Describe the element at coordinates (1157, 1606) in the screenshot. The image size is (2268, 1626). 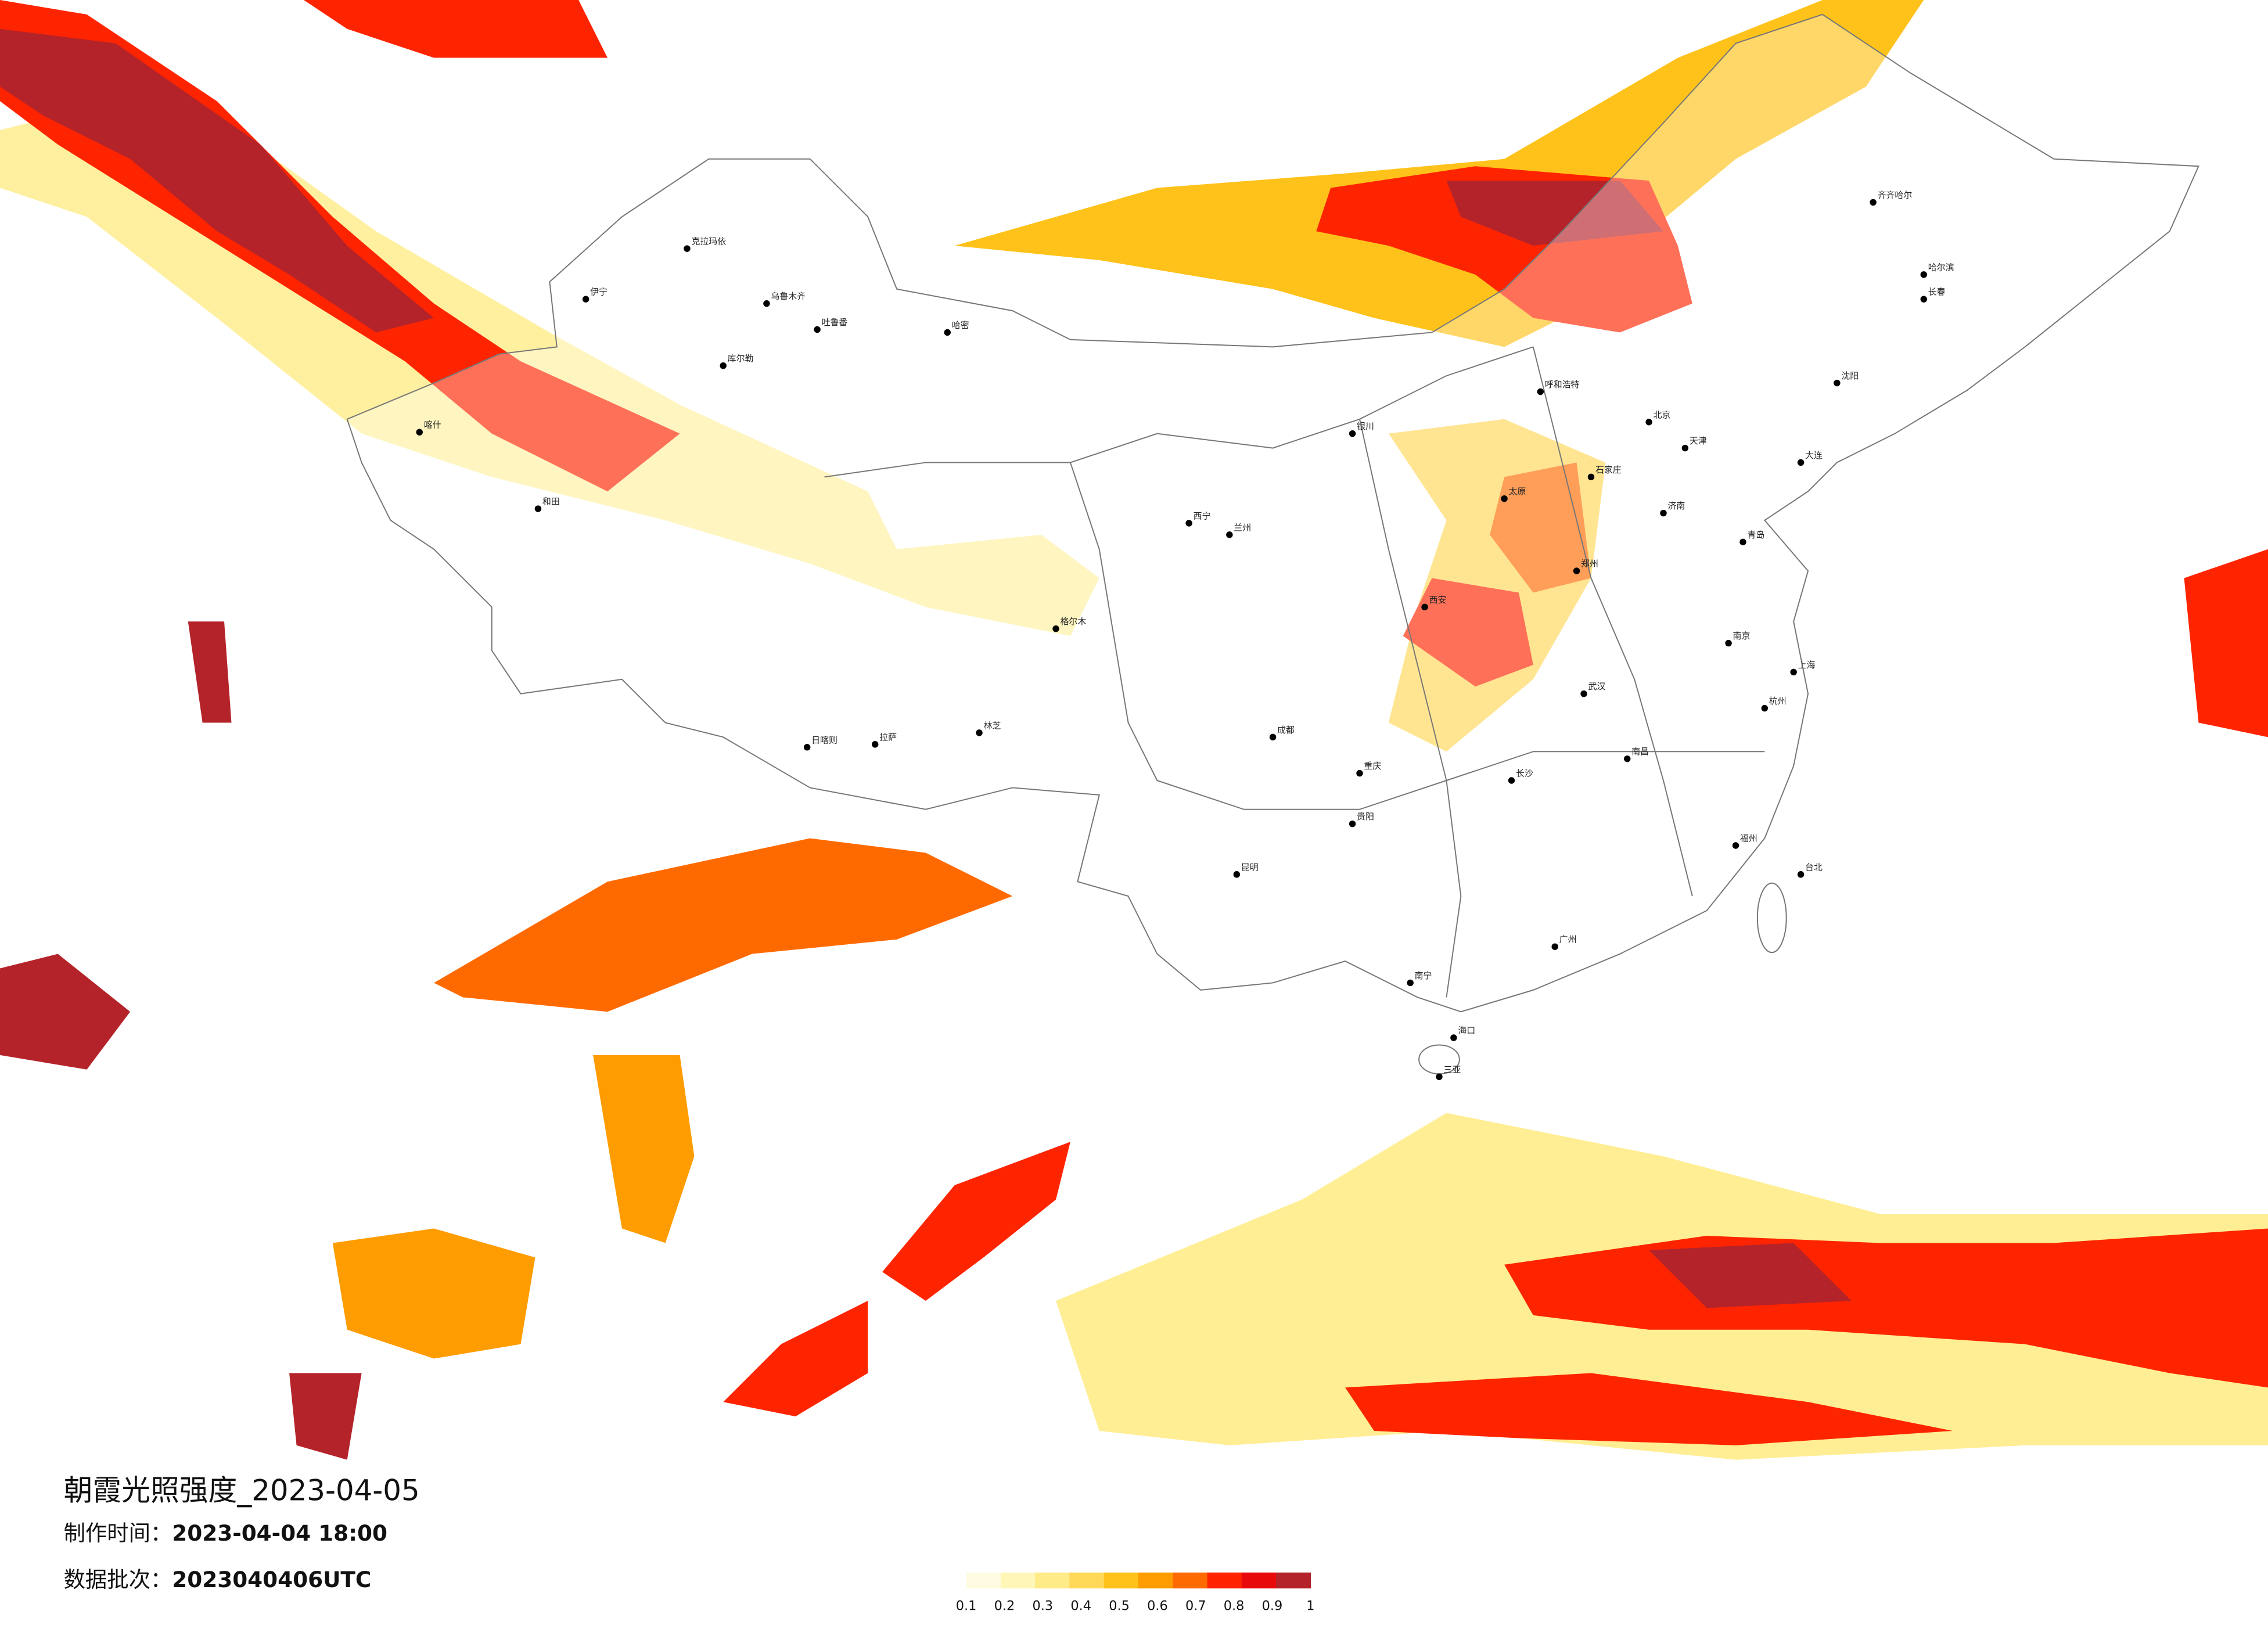
I see `legend-label: 0.6` at that location.